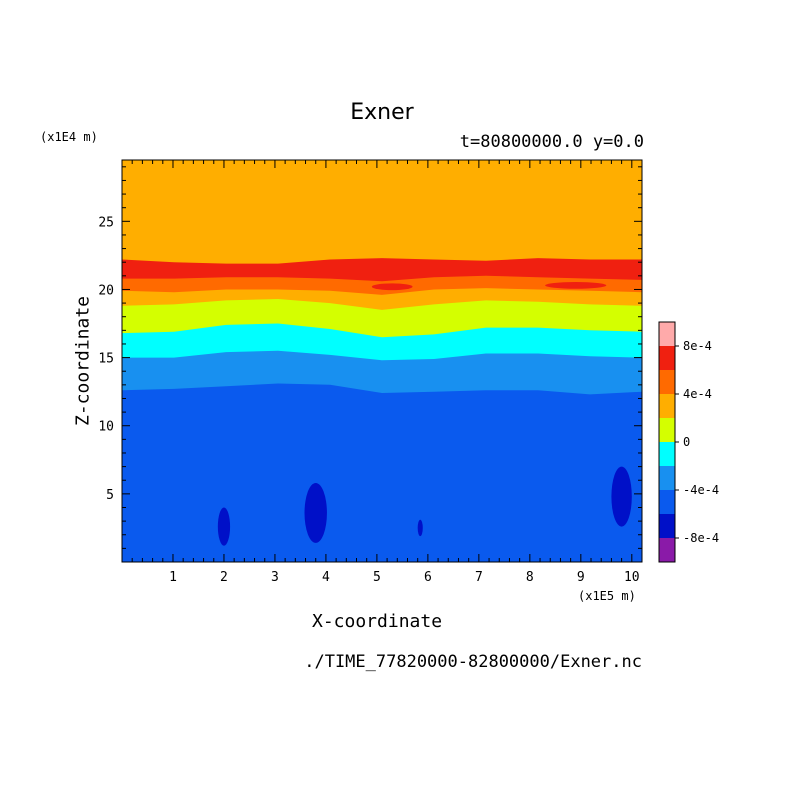 The width and height of the screenshot is (804, 804). I want to click on colorbar-label: 0, so click(686, 442).